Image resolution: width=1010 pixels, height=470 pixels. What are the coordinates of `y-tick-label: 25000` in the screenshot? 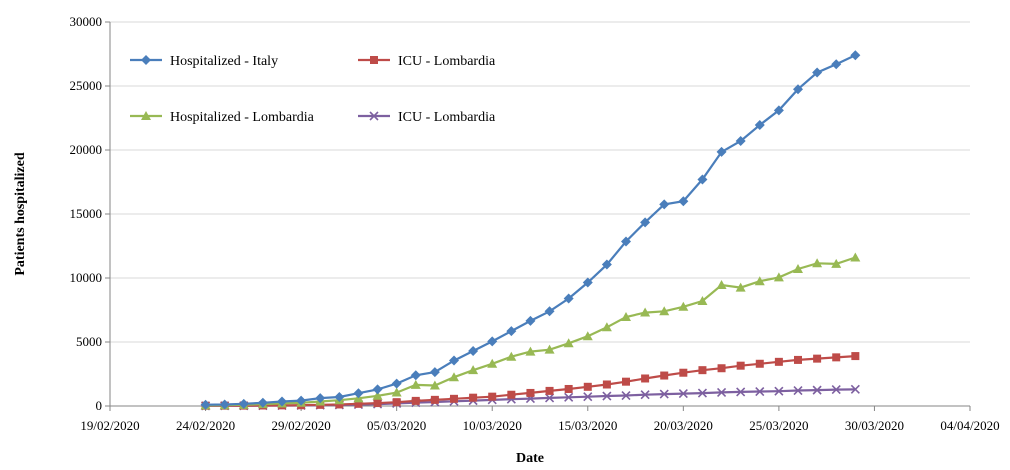 It's located at (86, 85).